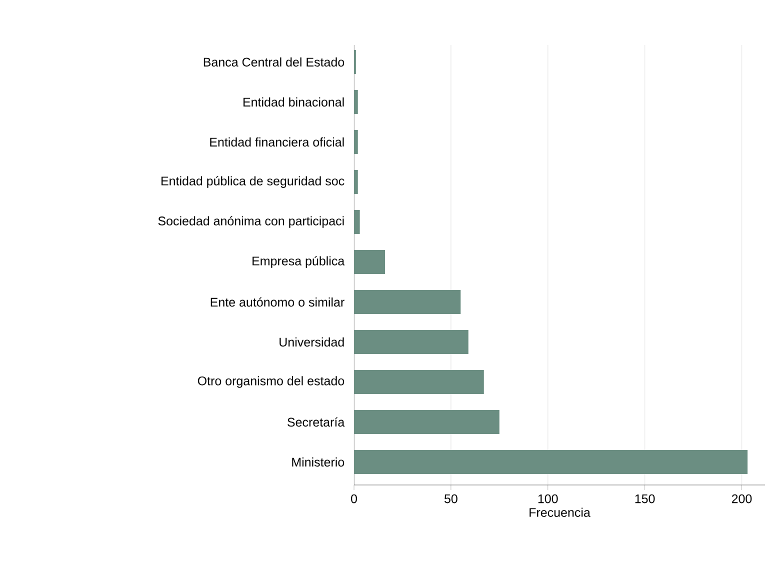 The height and width of the screenshot is (569, 772). Describe the element at coordinates (354, 499) in the screenshot. I see `x-tick-label: 0` at that location.